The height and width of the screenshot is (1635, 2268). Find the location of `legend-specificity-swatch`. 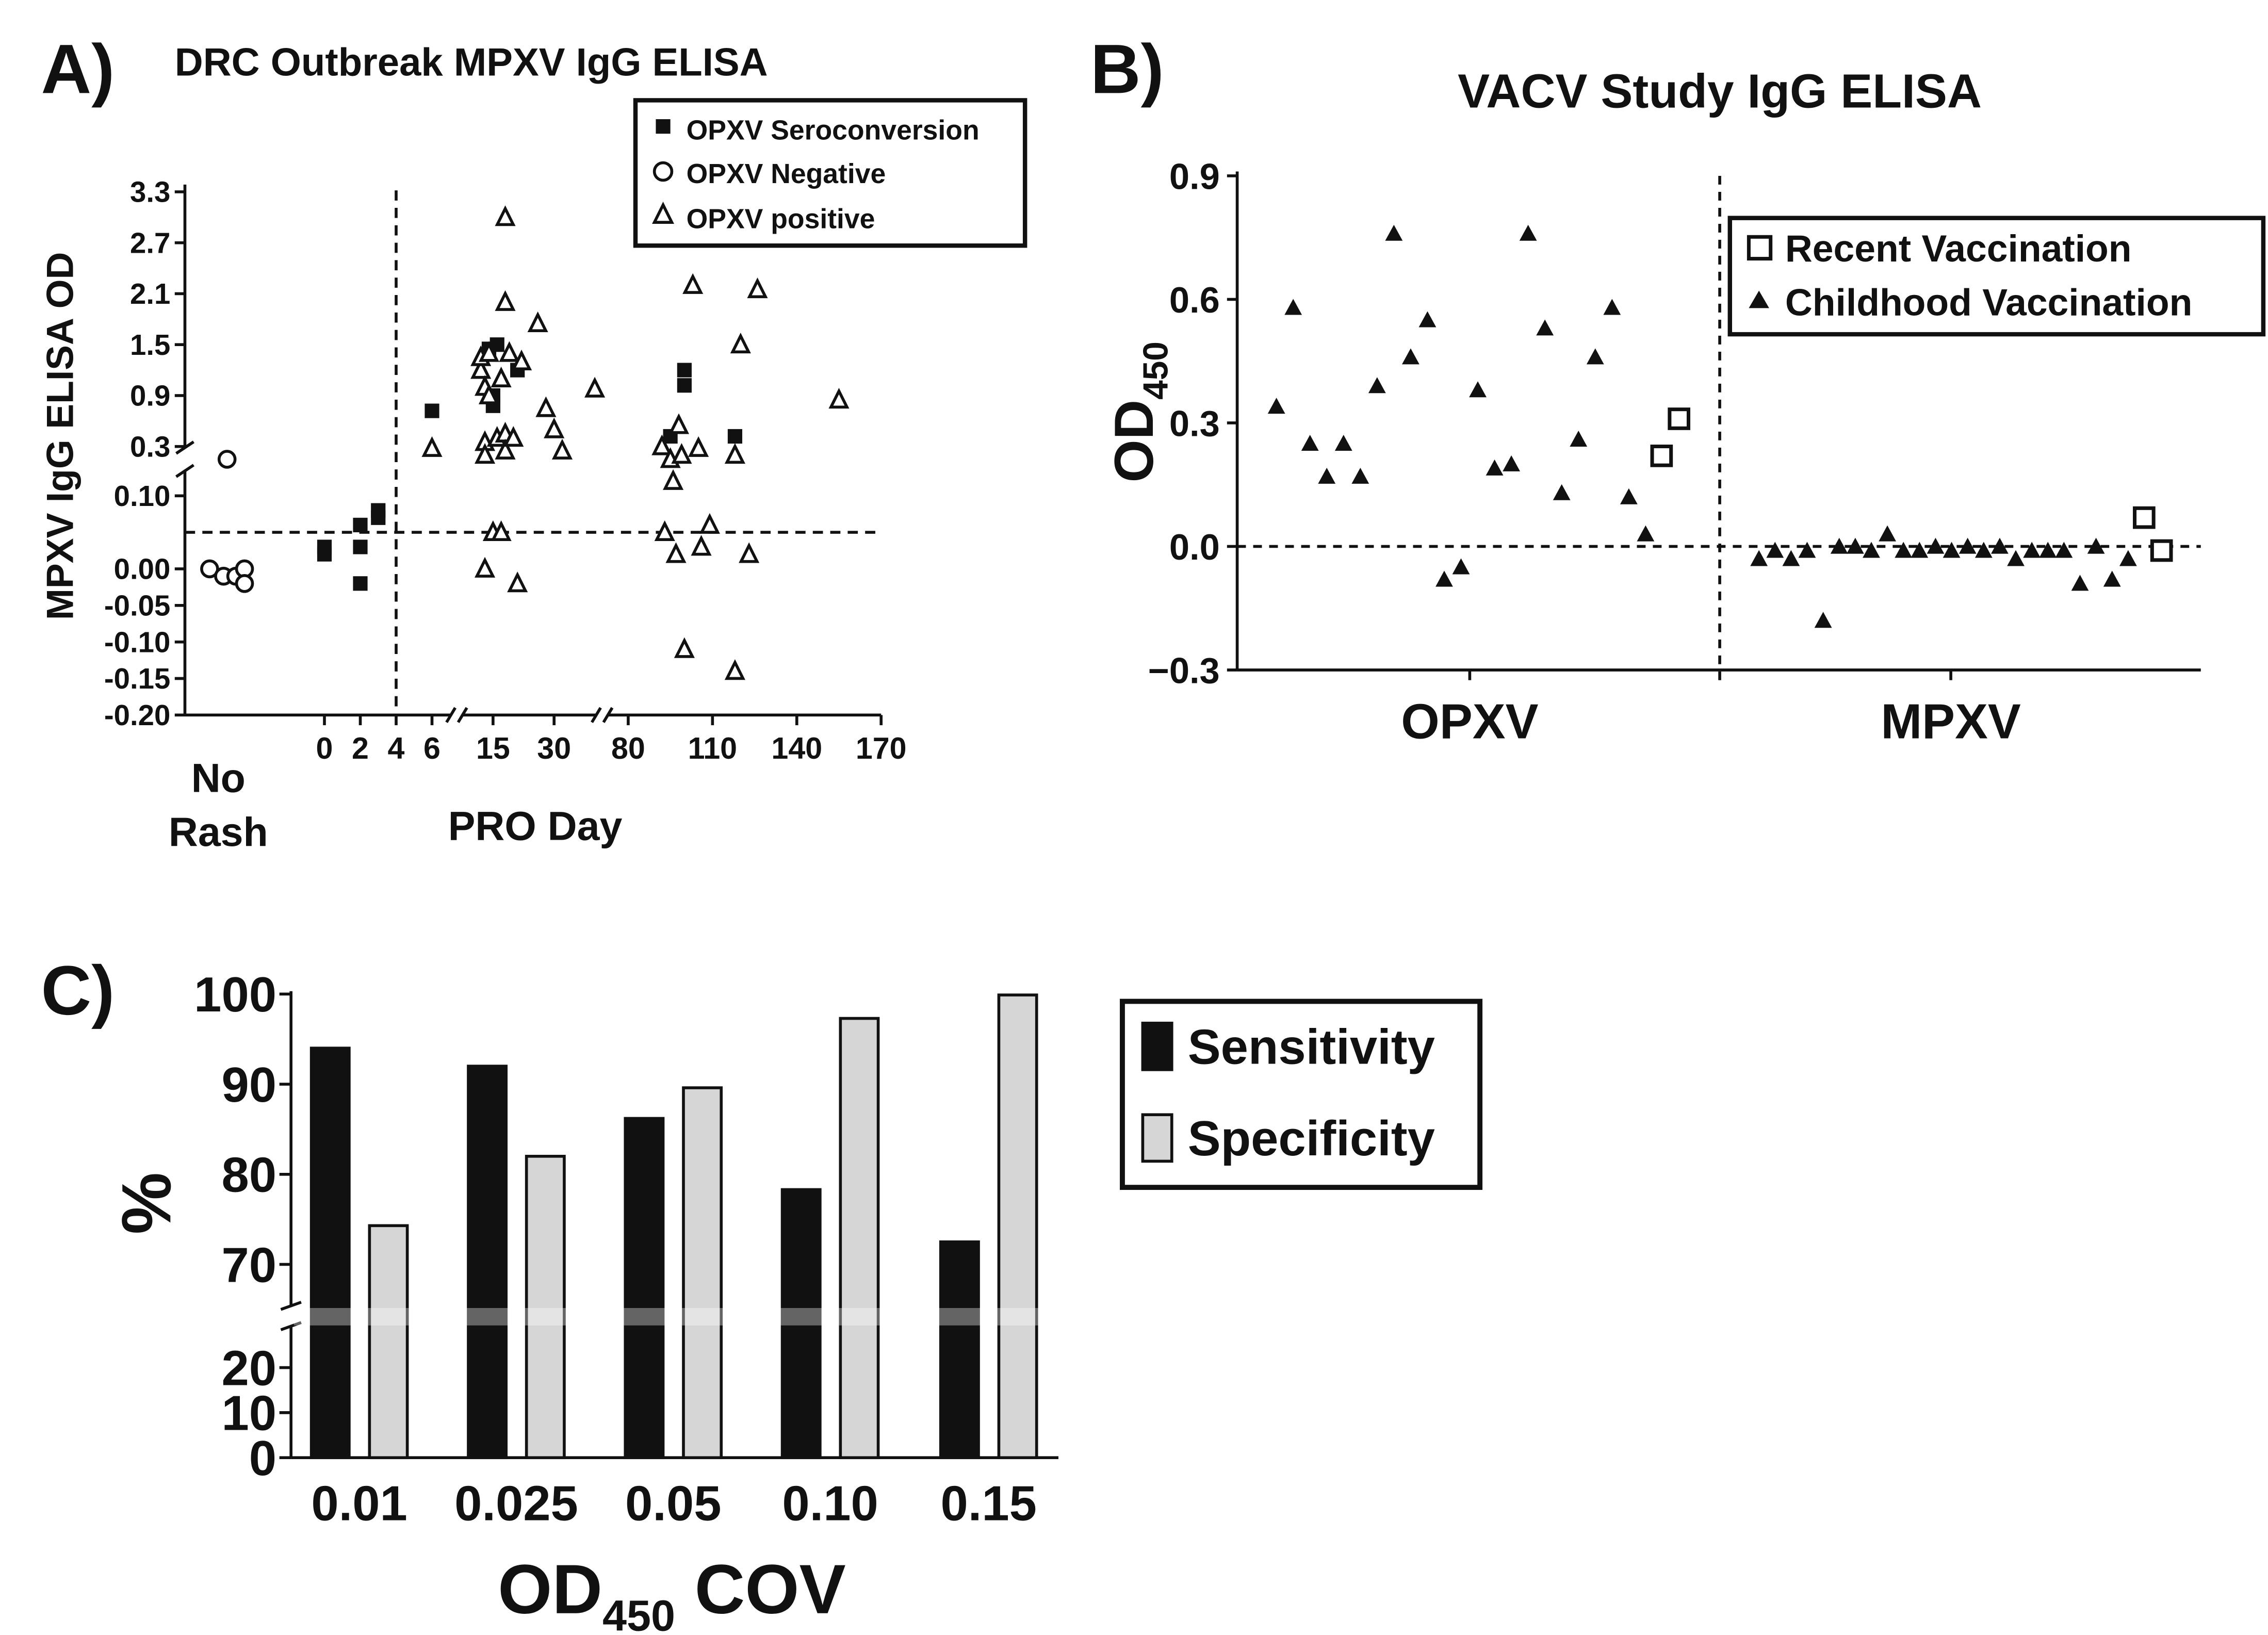

legend-specificity-swatch is located at coordinates (1157, 1138).